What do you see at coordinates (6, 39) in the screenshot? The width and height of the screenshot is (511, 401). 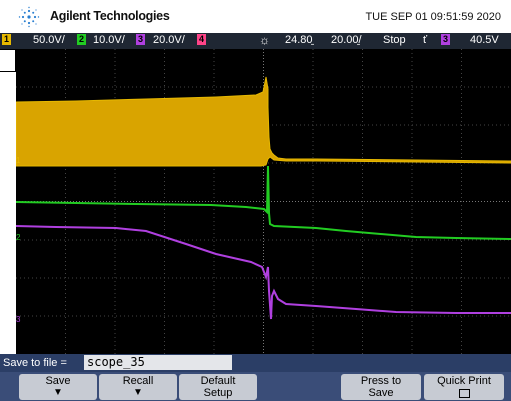 I see `channel-1-badge: 1` at bounding box center [6, 39].